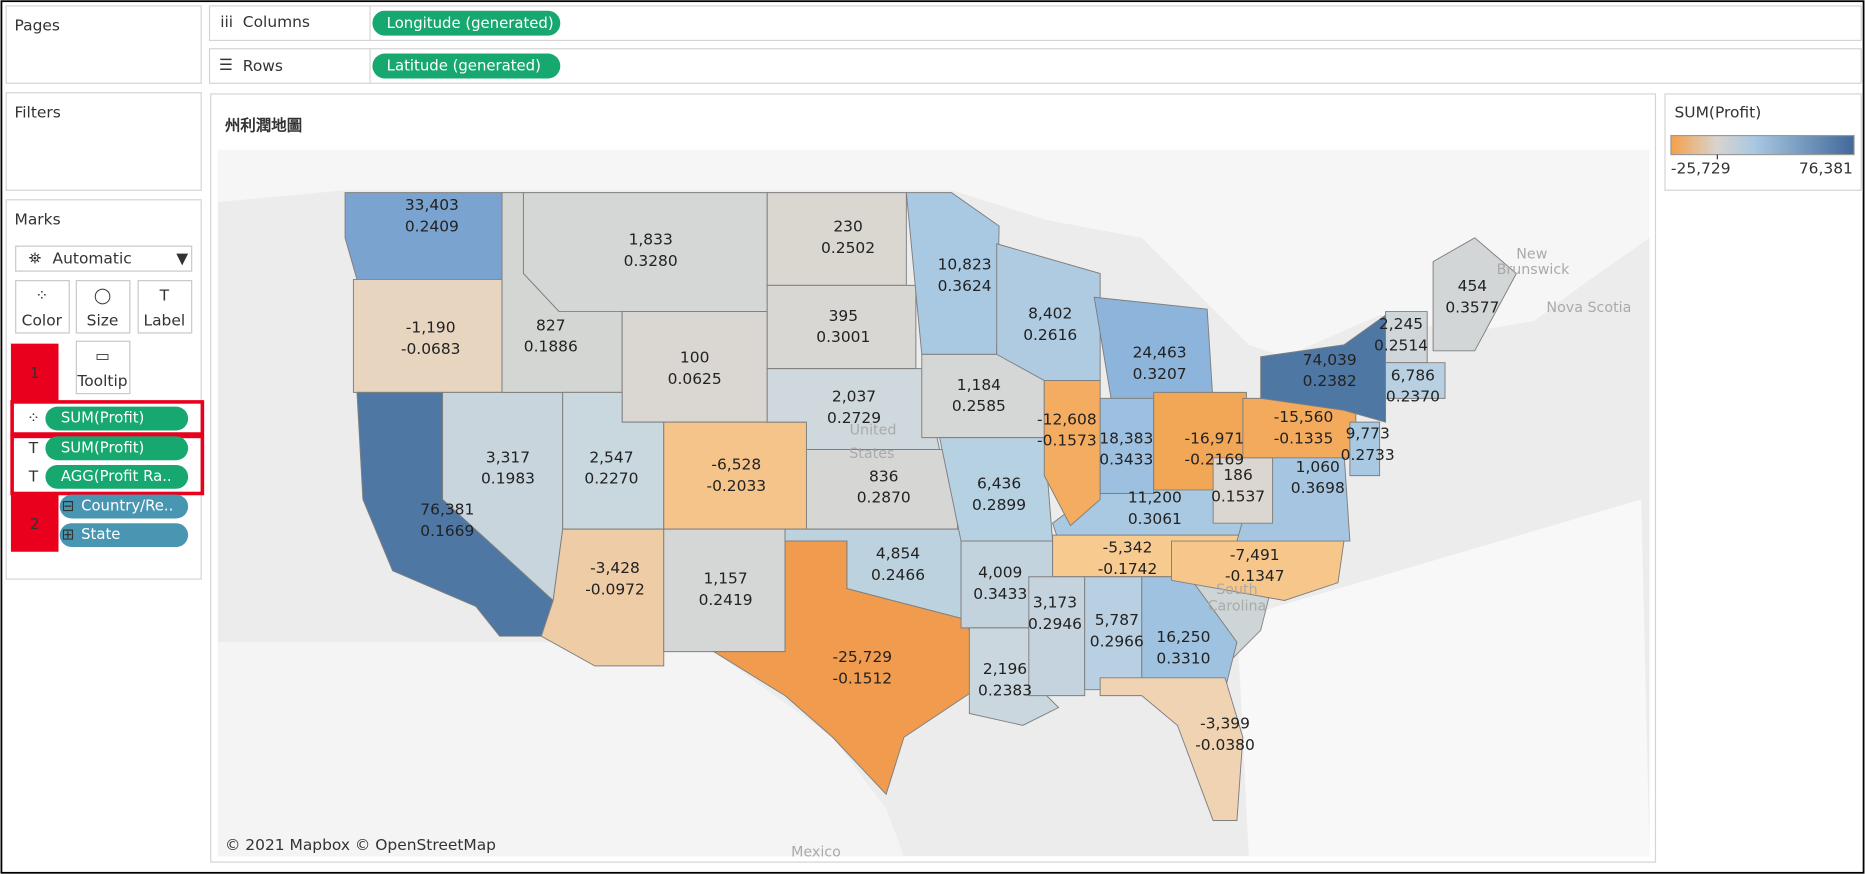  Describe the element at coordinates (1050, 335) in the screenshot. I see `state-ratio: 0.2616` at that location.